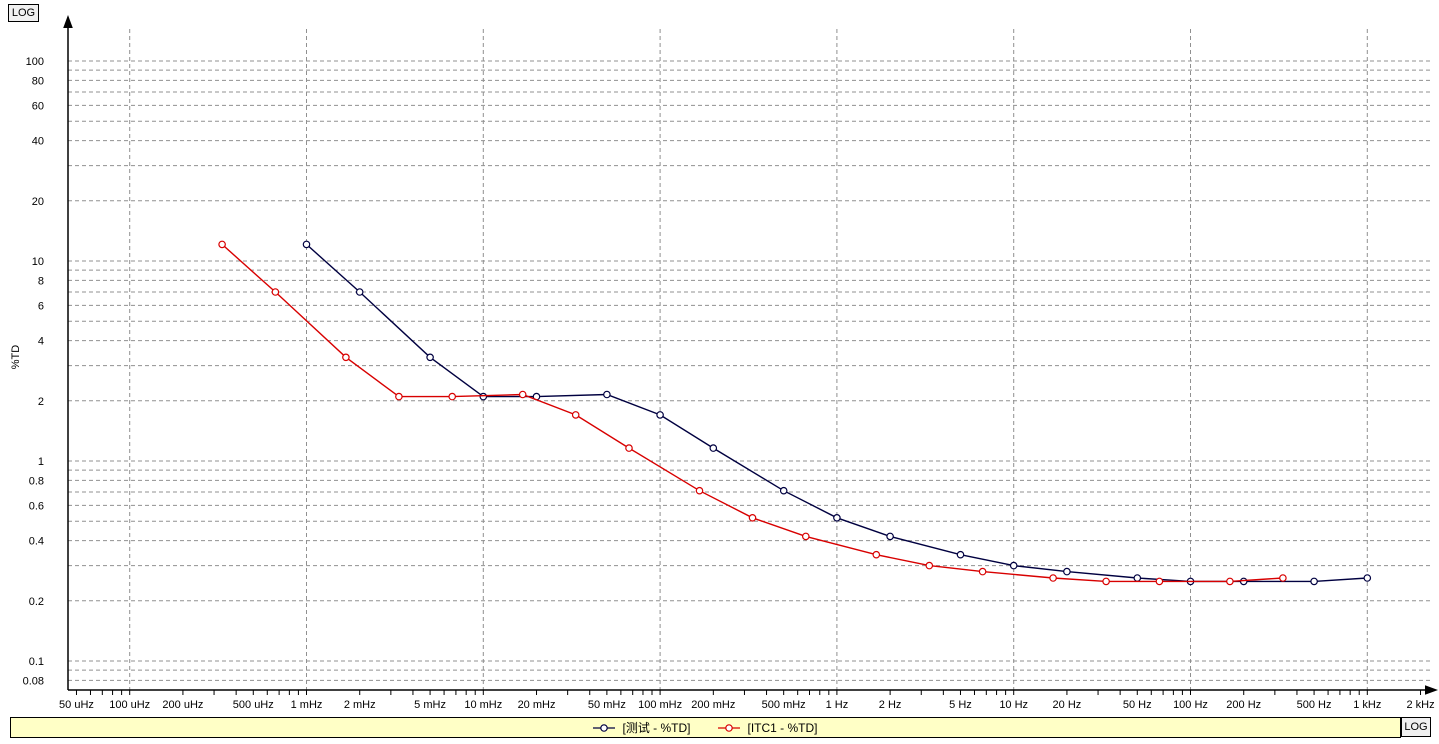 The height and width of the screenshot is (744, 1439). I want to click on legend-label-test: [测试 - %TD], so click(656, 728).